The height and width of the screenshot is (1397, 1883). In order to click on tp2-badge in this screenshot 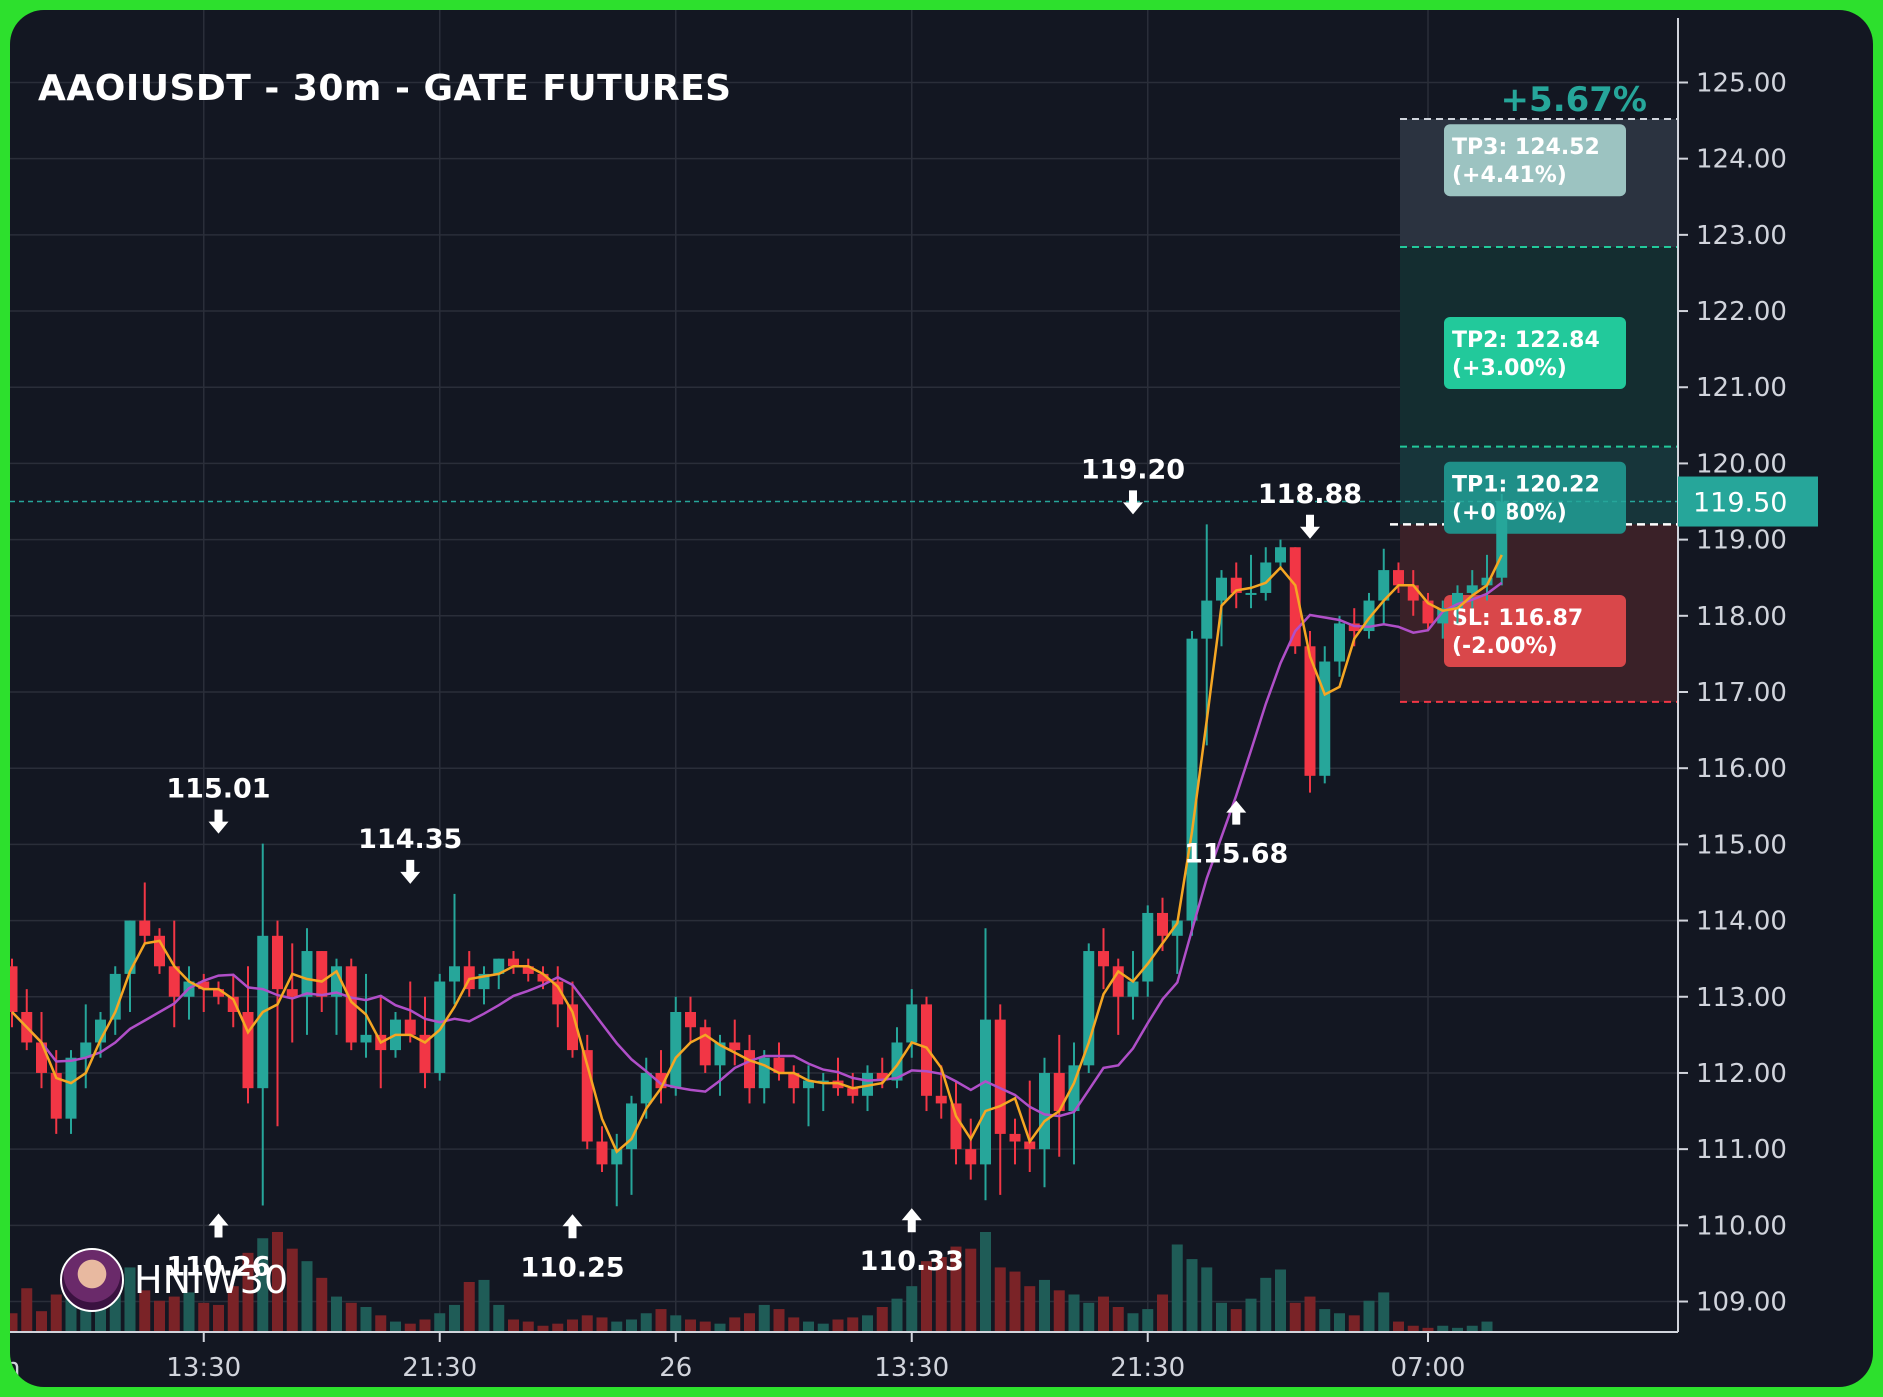, I will do `click(1535, 352)`.